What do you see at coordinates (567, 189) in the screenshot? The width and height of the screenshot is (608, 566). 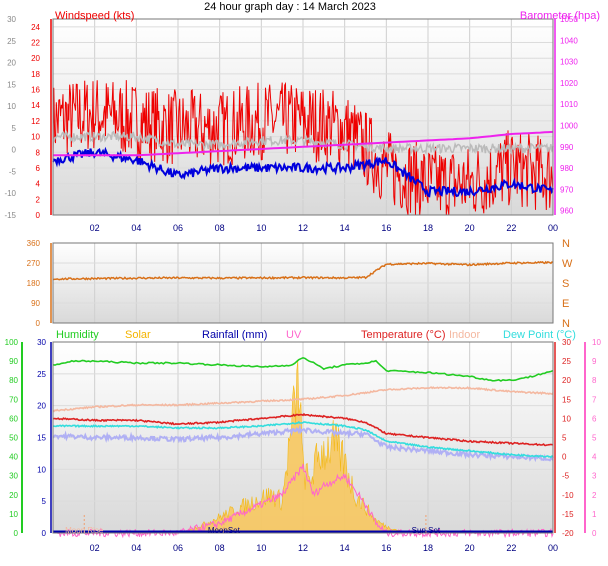 I see `baro-tick-970: 970` at bounding box center [567, 189].